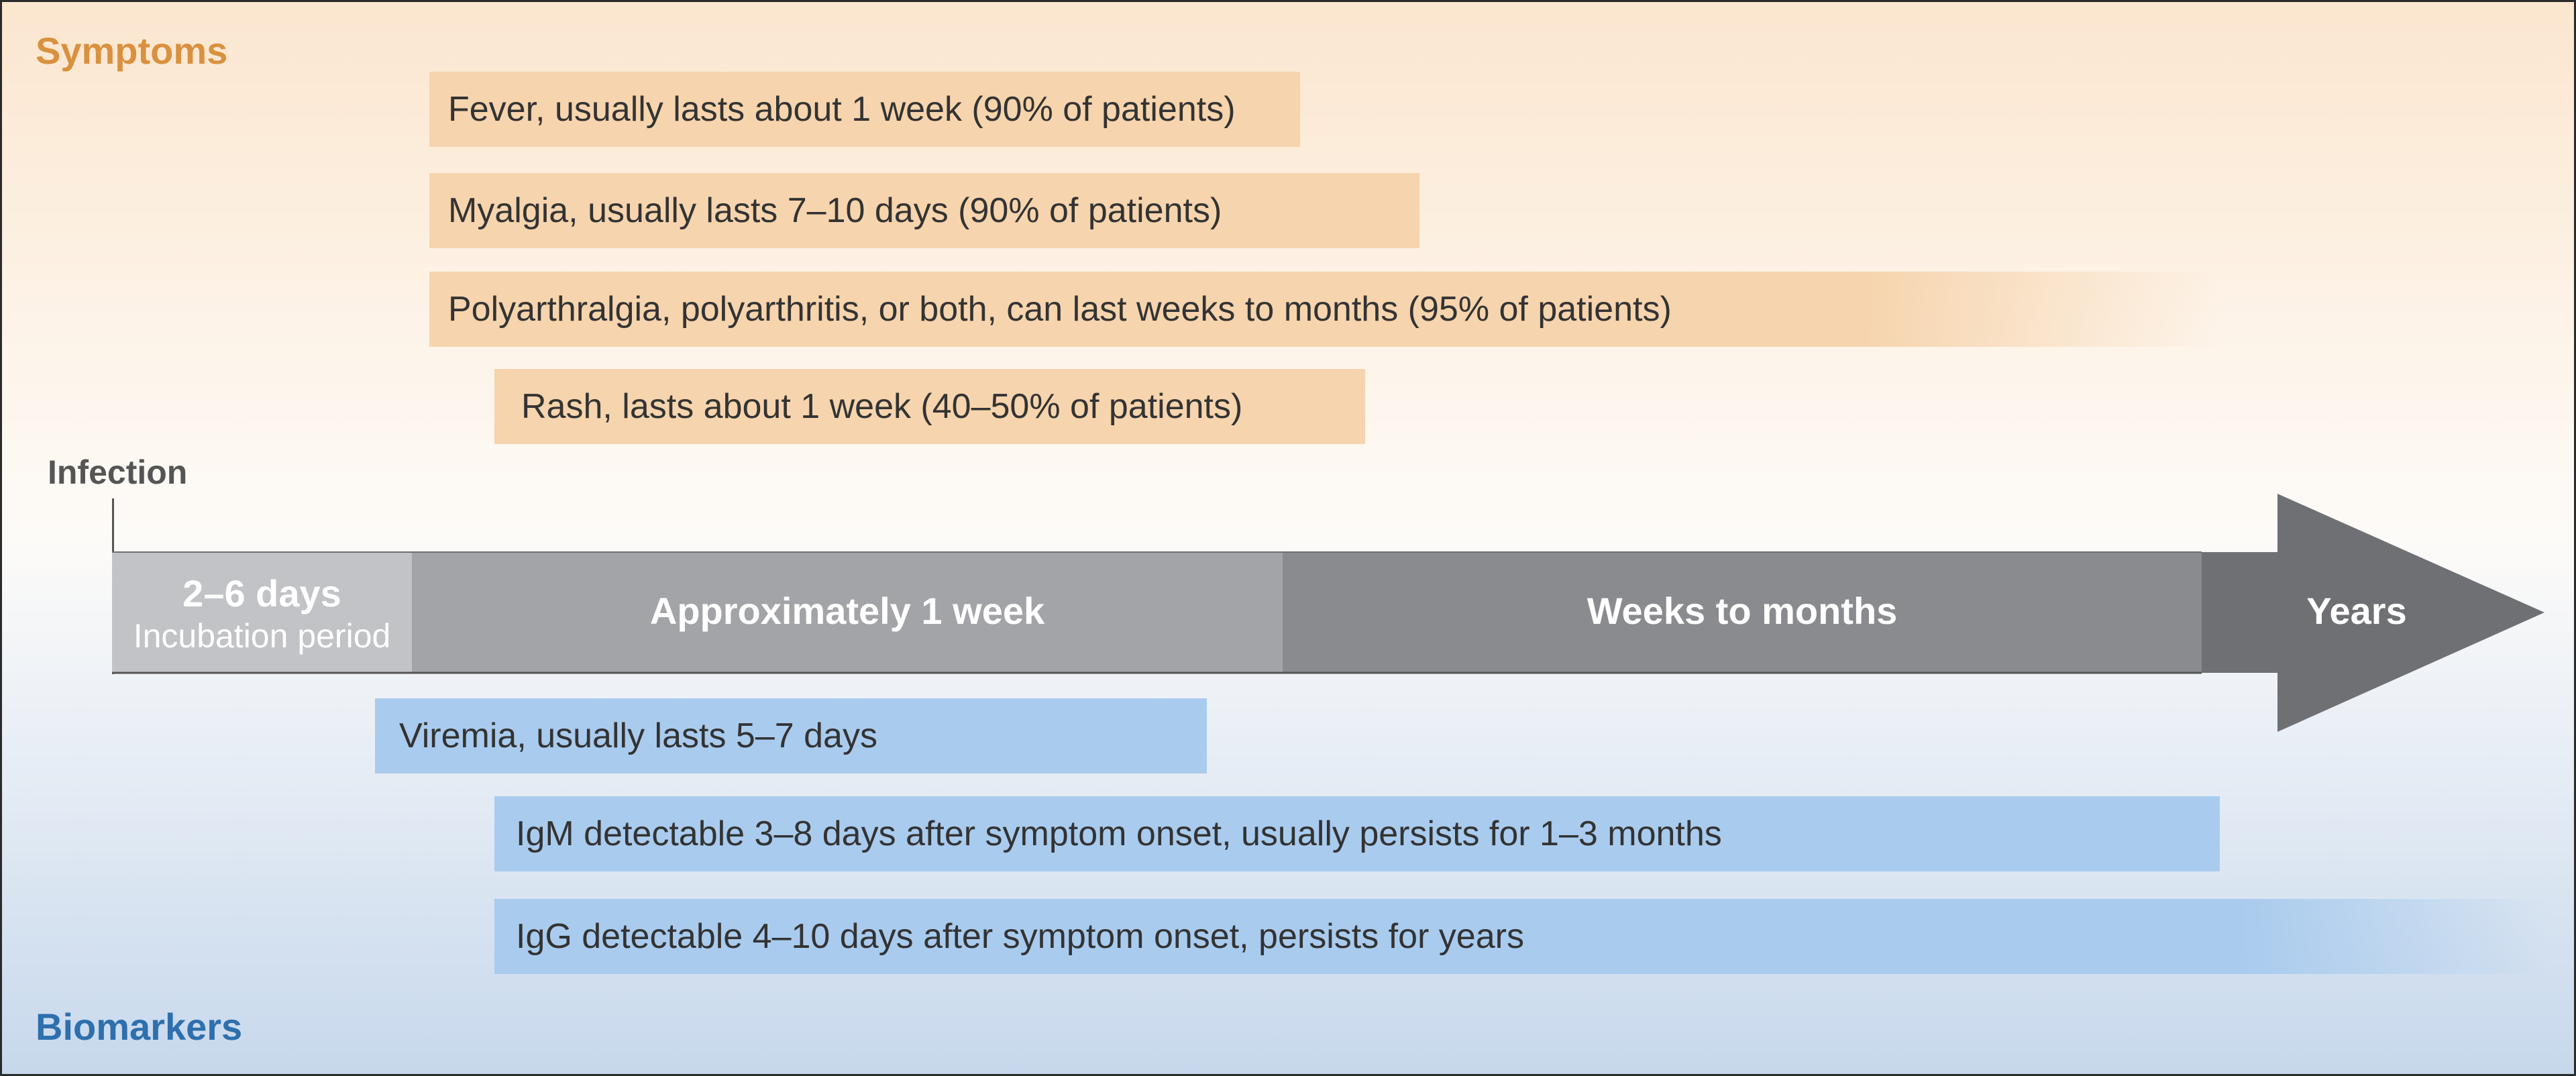  I want to click on biomarkers-heading: Biomarkers, so click(139, 1027).